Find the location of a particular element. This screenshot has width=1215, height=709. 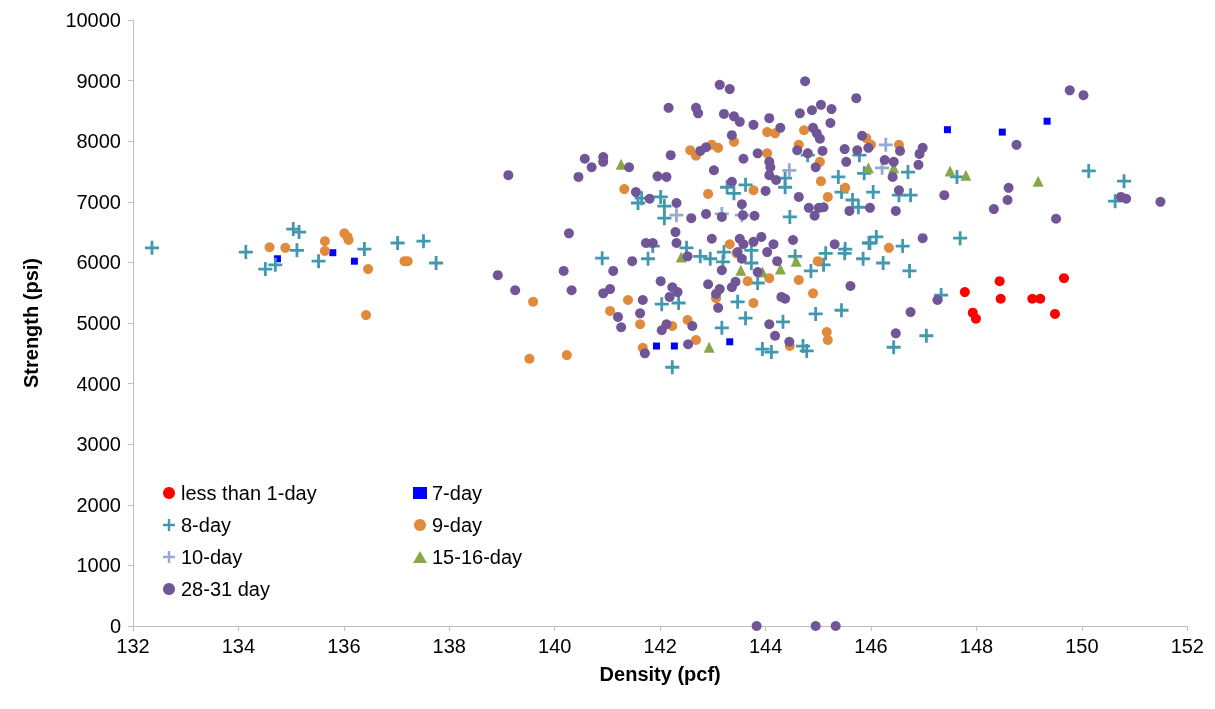

x-axis-title: Density (pcf) is located at coordinates (660, 674).